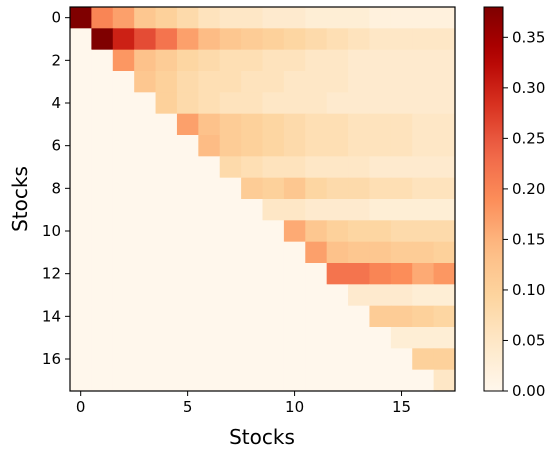 This screenshot has width=556, height=452. What do you see at coordinates (528, 391) in the screenshot?
I see `colorbar-tick-label: 0.00` at bounding box center [528, 391].